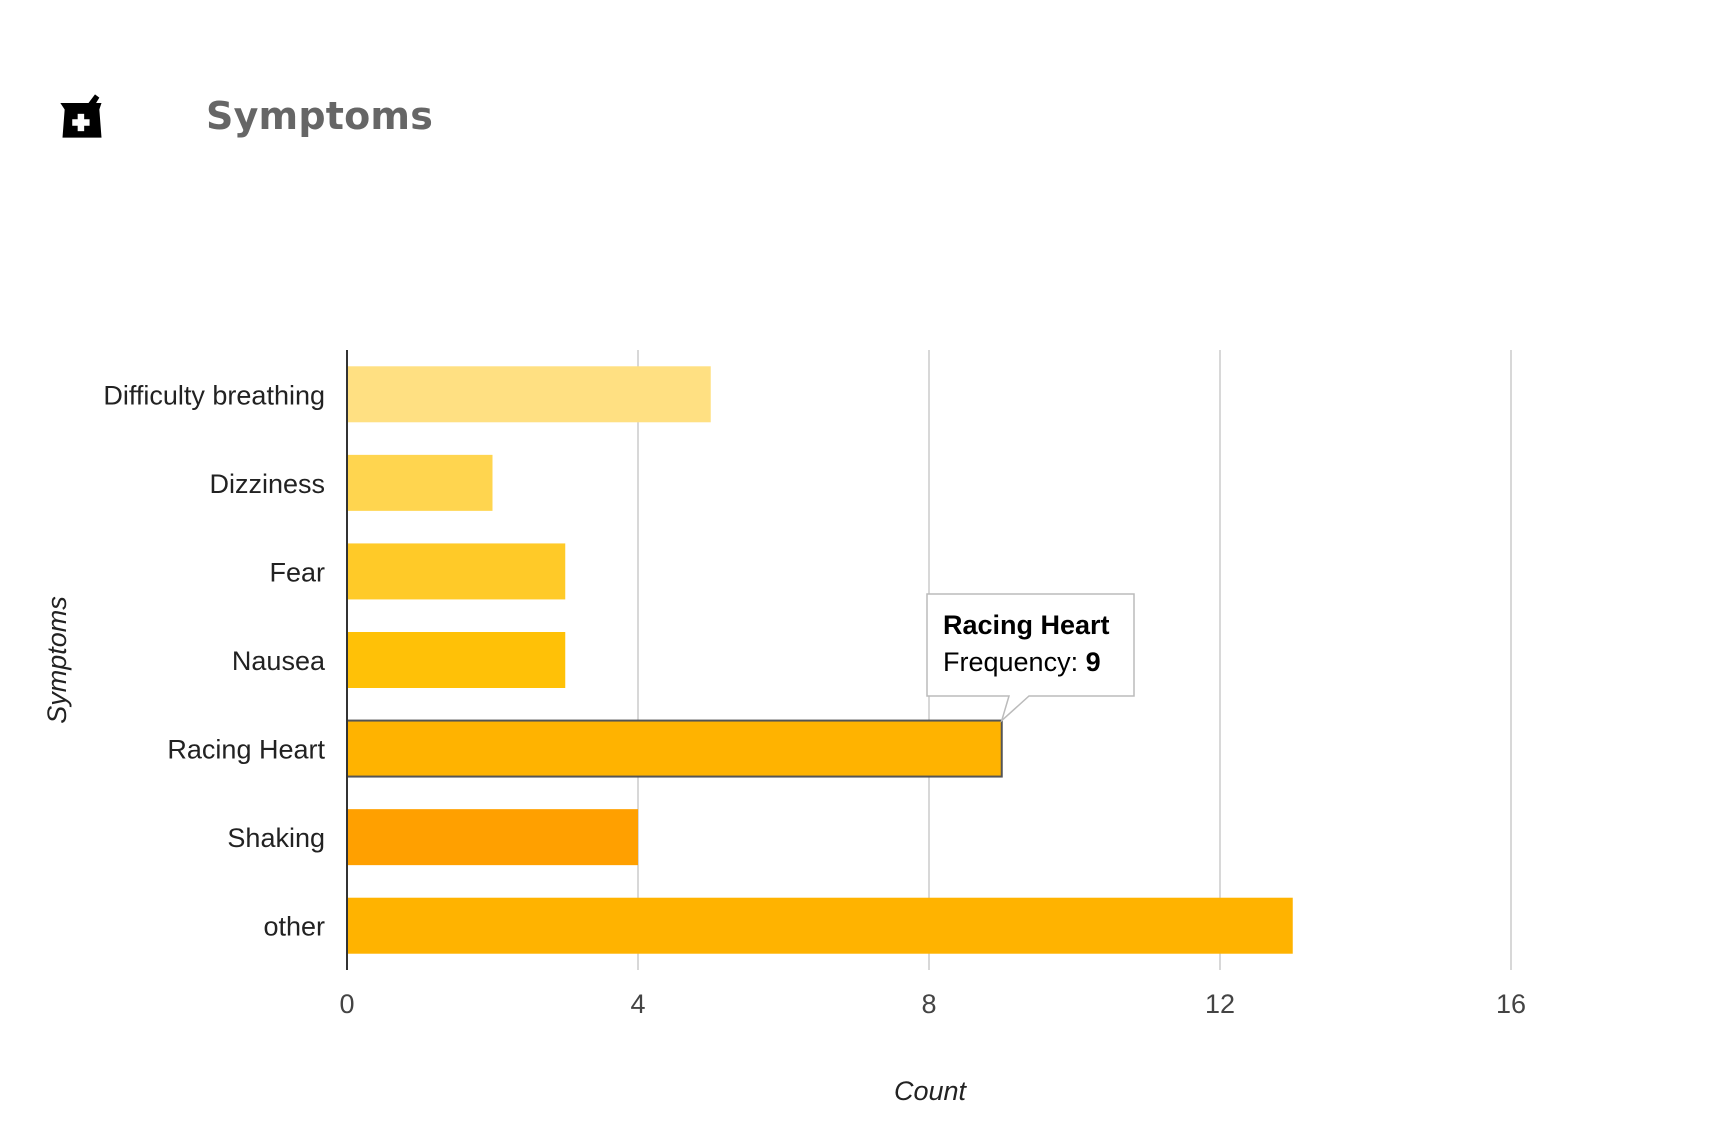  Describe the element at coordinates (1026, 625) in the screenshot. I see `tooltip-title: Racing Heart` at that location.